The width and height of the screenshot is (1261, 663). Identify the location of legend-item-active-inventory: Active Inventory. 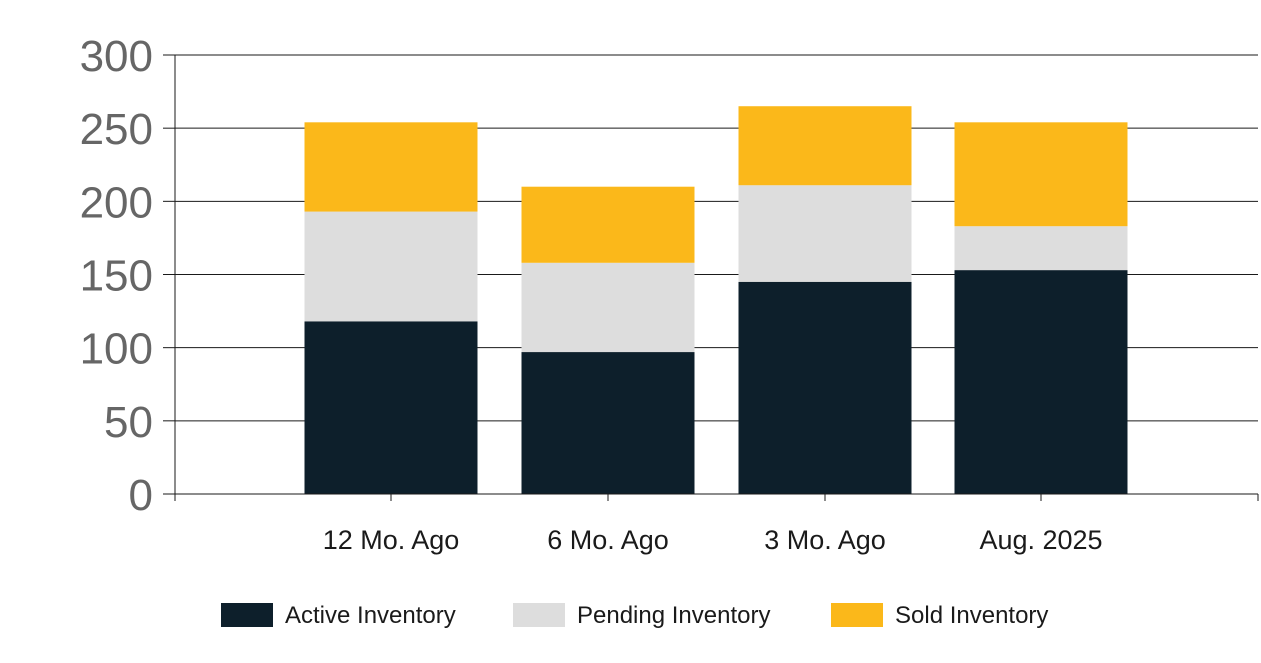
(338, 615).